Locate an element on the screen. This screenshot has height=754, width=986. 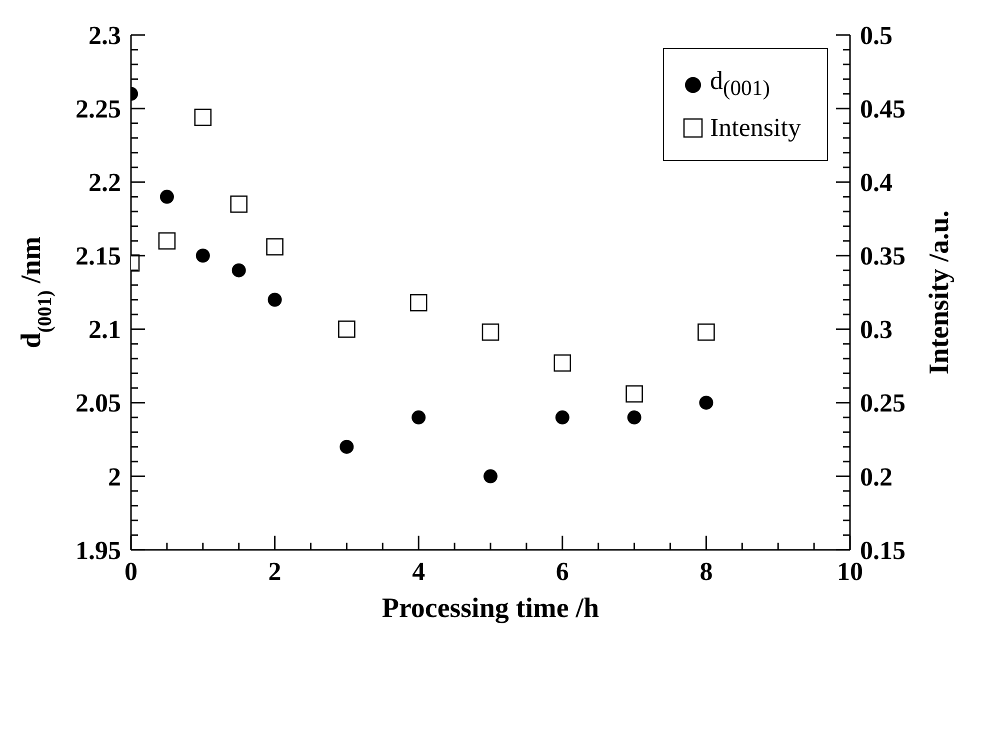
y2-tick-label: 0.2 is located at coordinates (876, 477).